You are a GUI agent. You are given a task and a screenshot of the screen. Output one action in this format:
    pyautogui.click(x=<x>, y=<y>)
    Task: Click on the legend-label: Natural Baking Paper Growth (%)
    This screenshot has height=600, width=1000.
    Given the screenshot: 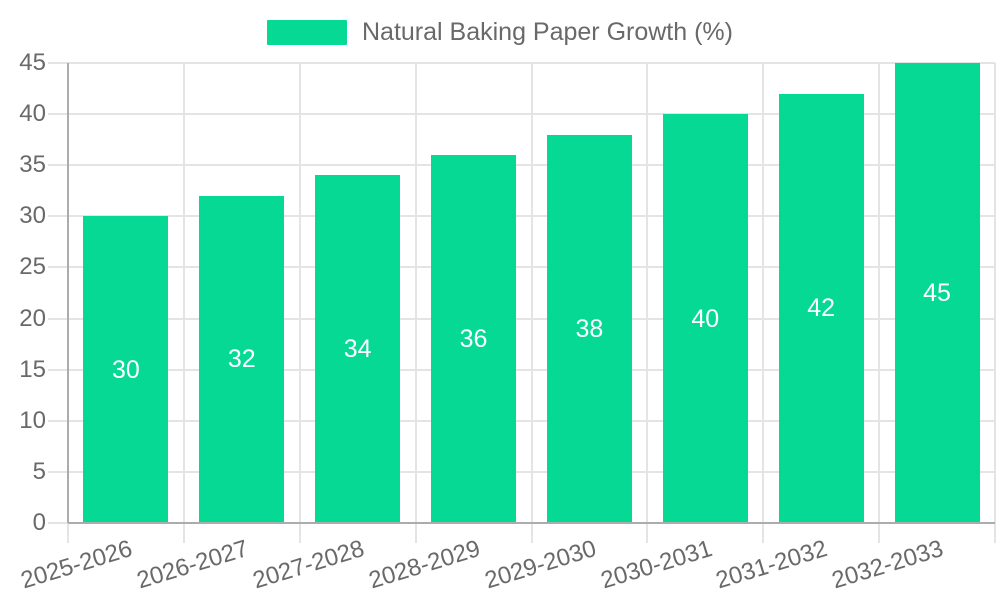 What is the action you would take?
    pyautogui.click(x=547, y=32)
    